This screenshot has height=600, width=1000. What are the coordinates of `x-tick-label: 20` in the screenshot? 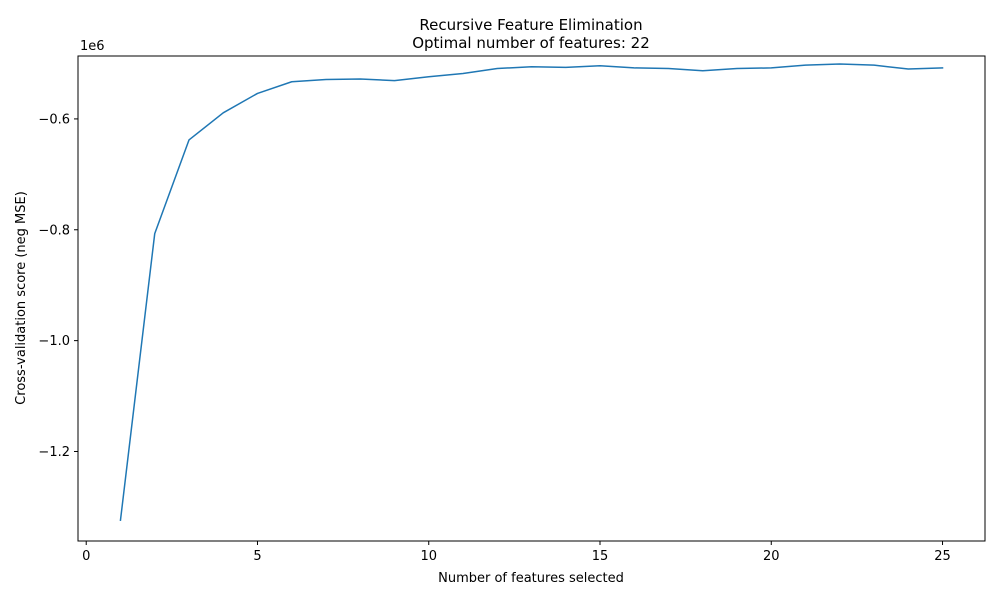 It's located at (771, 556).